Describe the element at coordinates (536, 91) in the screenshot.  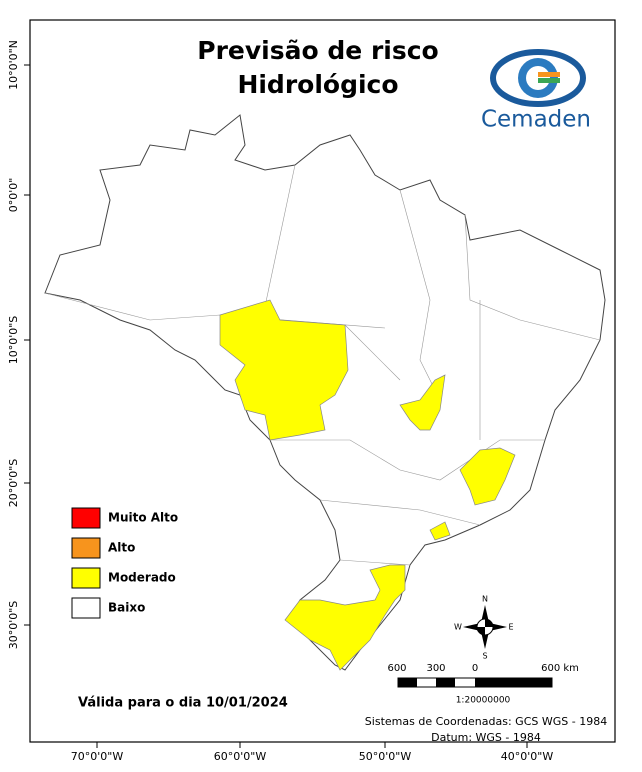
I see `logo: Cemaden` at that location.